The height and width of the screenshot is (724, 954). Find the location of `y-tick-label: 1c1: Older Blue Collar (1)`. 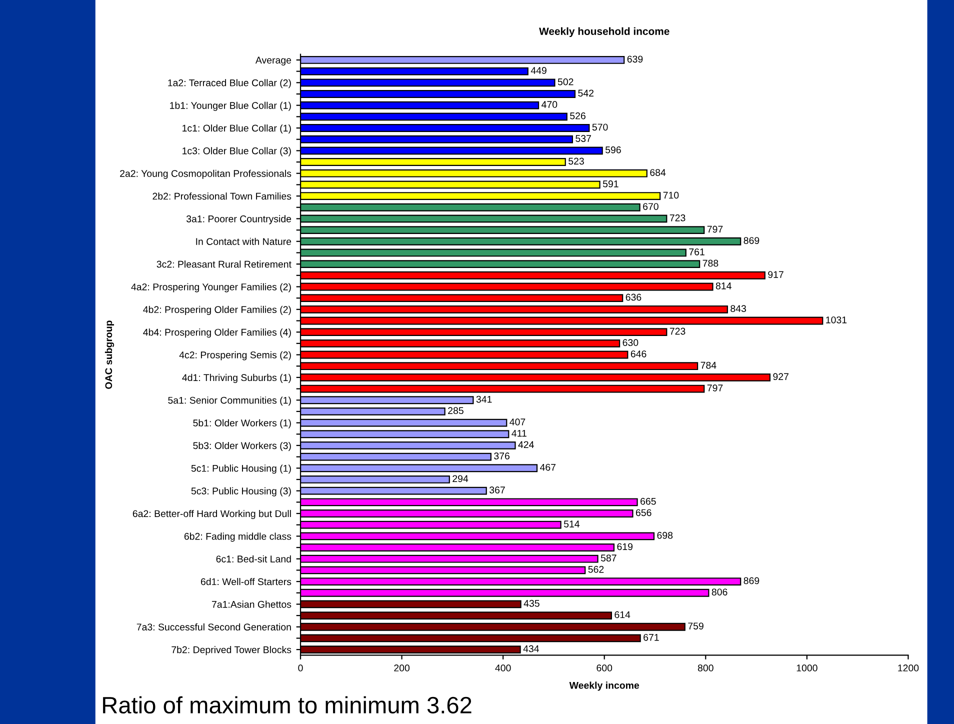

y-tick-label: 1c1: Older Blue Collar (1) is located at coordinates (236, 129).